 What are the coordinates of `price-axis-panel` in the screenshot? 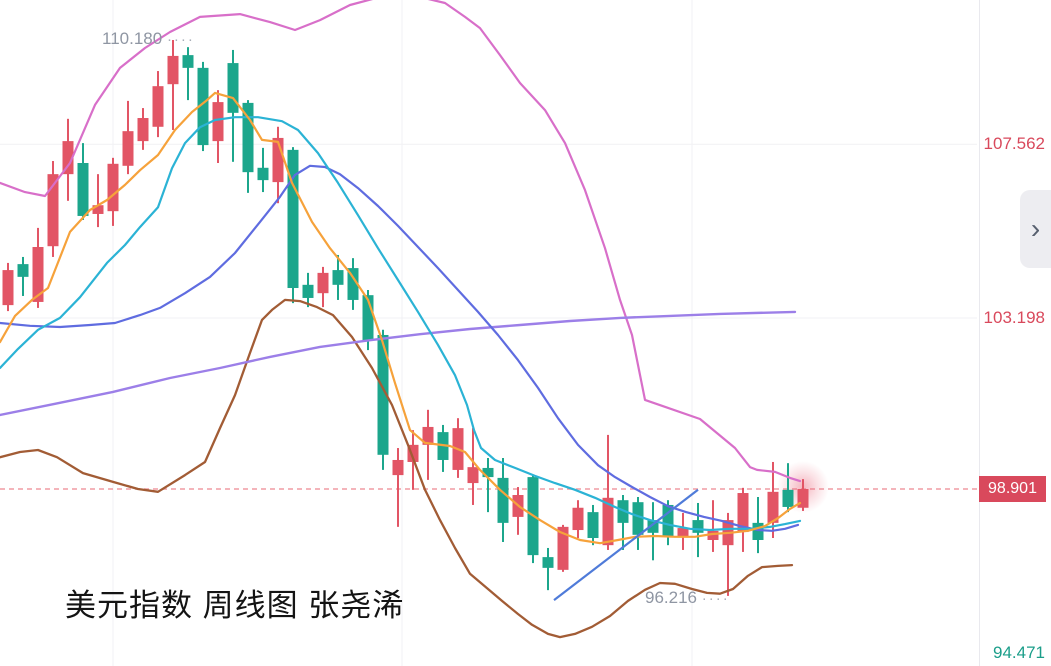 It's located at (1015, 333).